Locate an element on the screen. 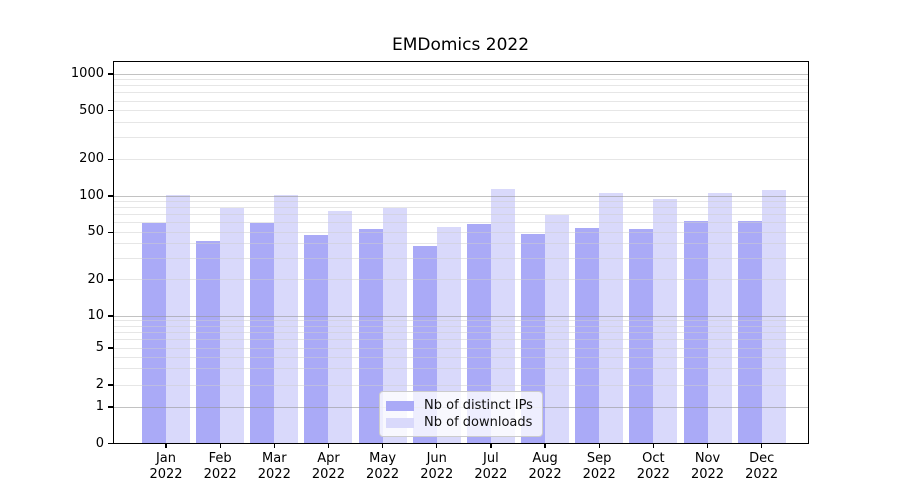 Image resolution: width=900 pixels, height=500 pixels. x-tick-label-aug: Aug 2022 is located at coordinates (545, 466).